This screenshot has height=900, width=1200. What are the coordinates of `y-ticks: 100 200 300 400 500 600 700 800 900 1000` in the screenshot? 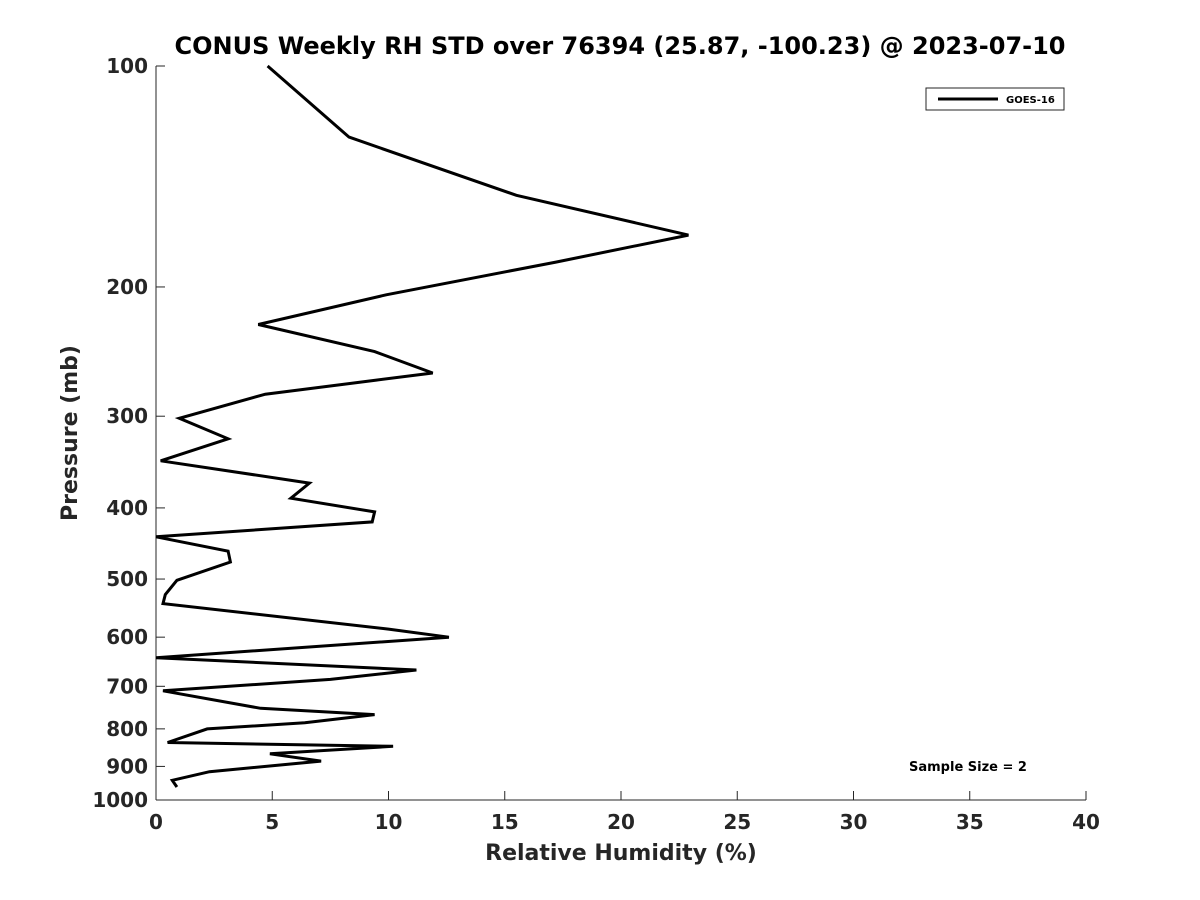 It's located at (128, 433).